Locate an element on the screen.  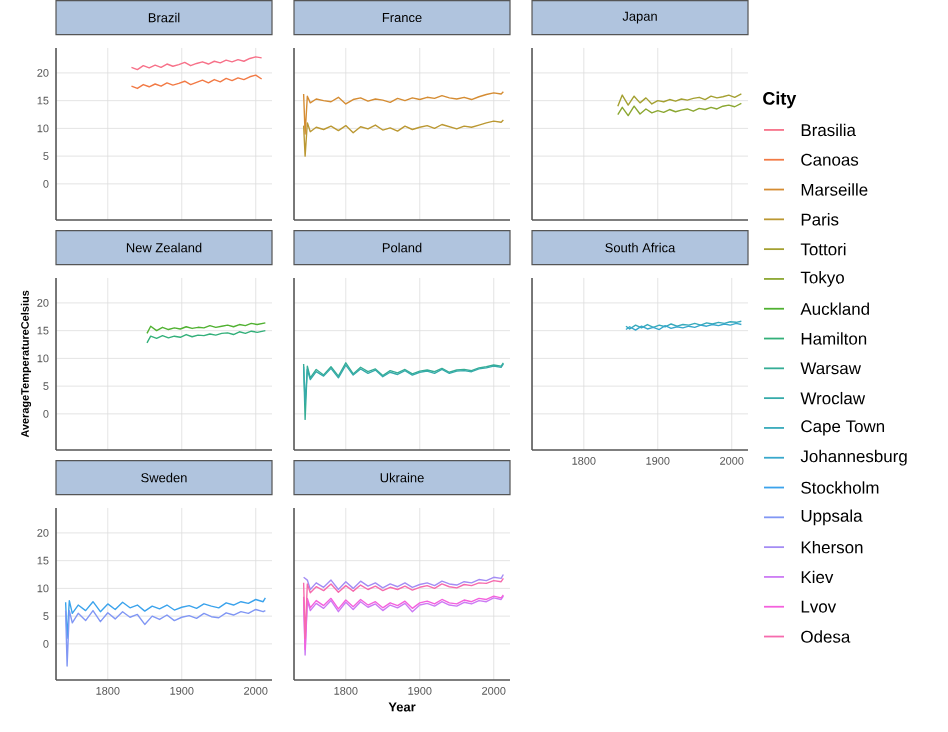
legend-label: Paris is located at coordinates (820, 219).